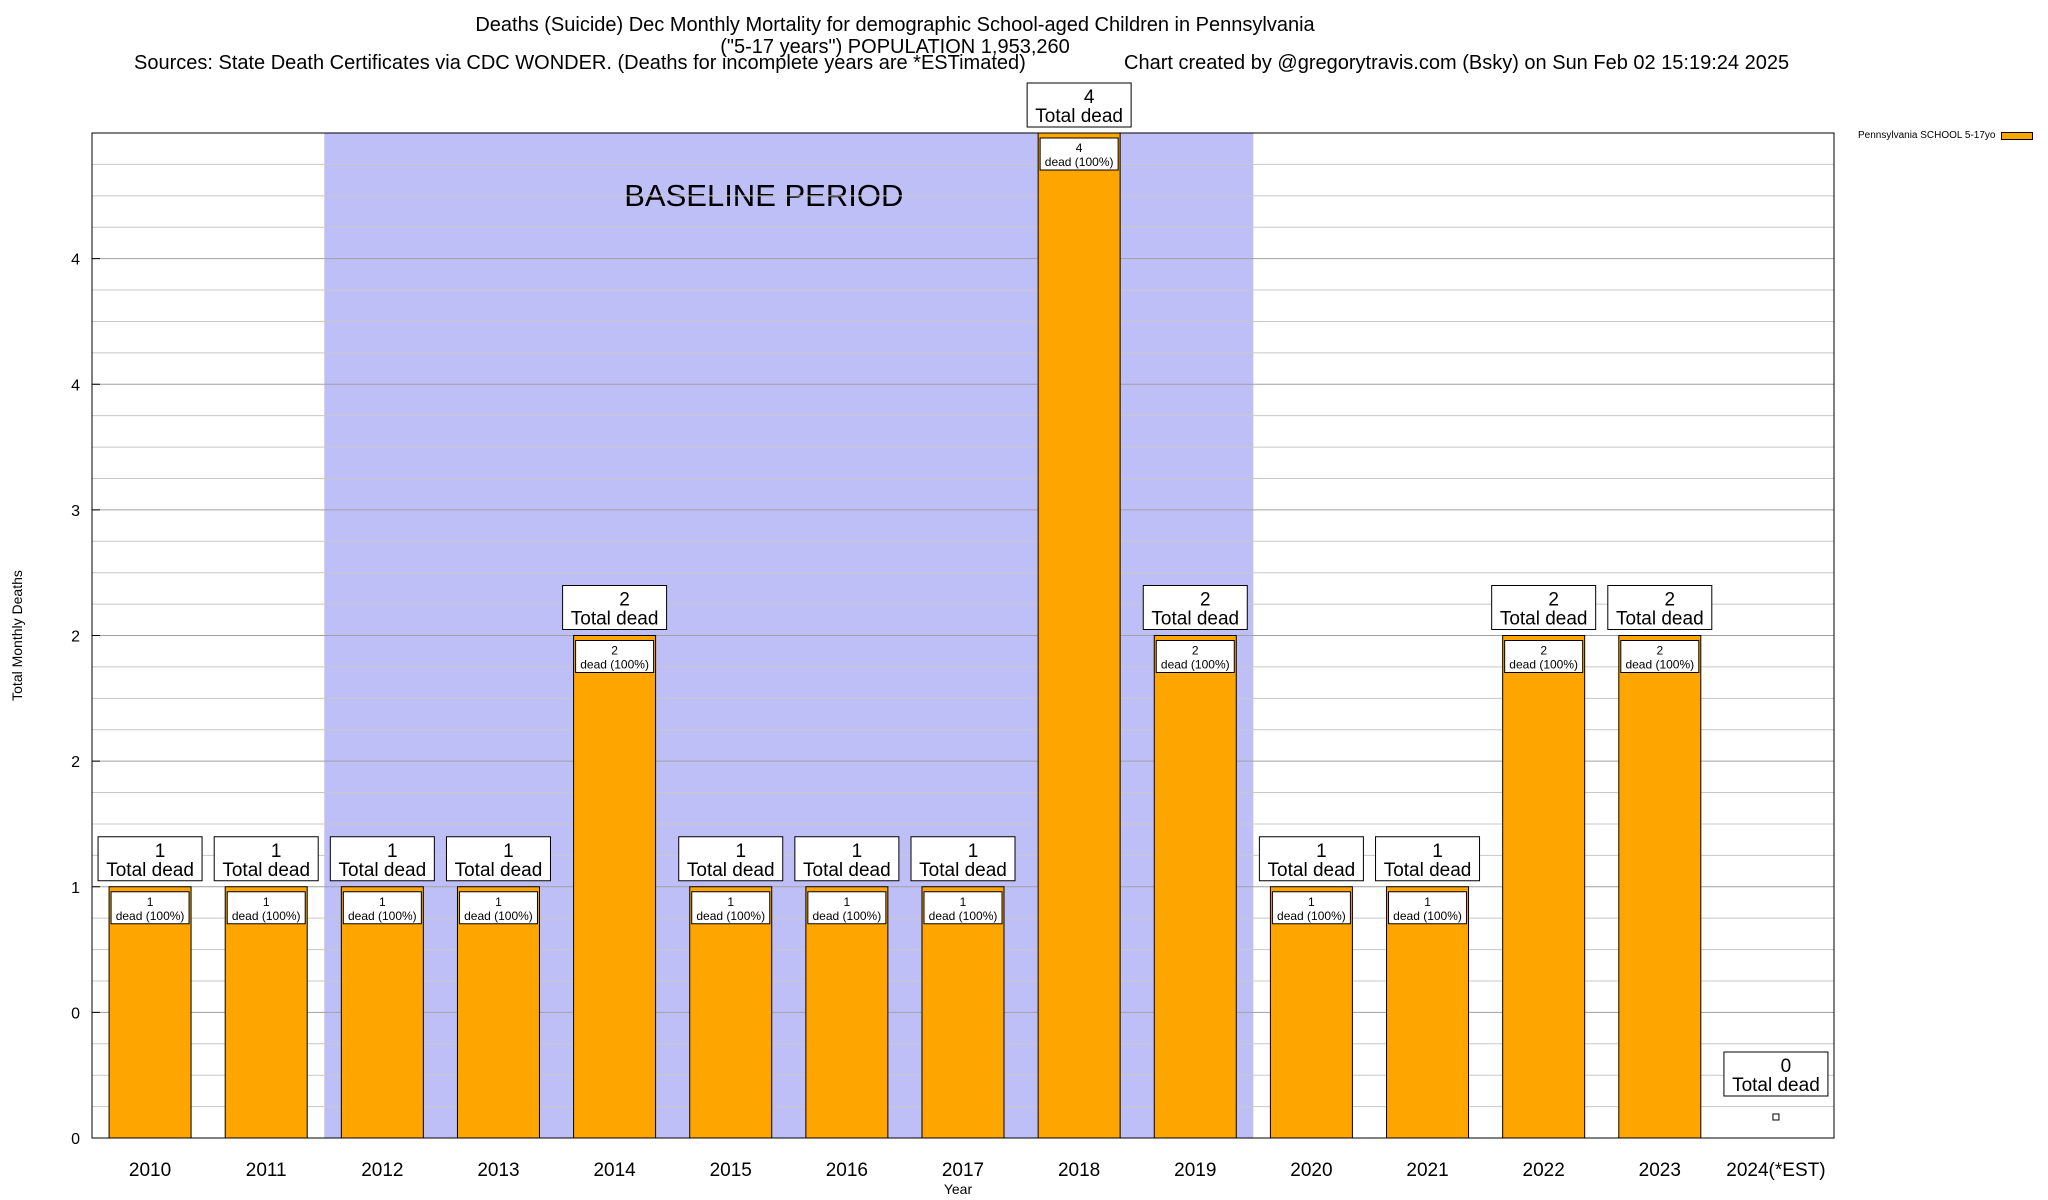 The image size is (2048, 1200). I want to click on bar-2013, so click(498, 1012).